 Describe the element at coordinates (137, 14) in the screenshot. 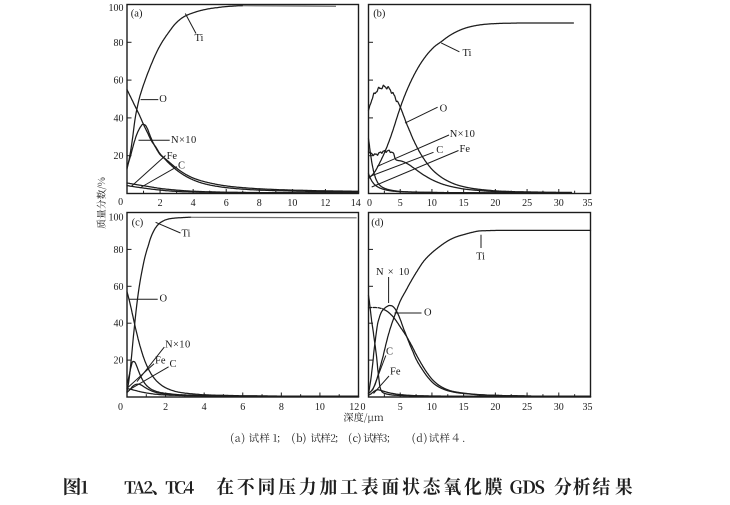

I see `svg-text: (a)` at that location.